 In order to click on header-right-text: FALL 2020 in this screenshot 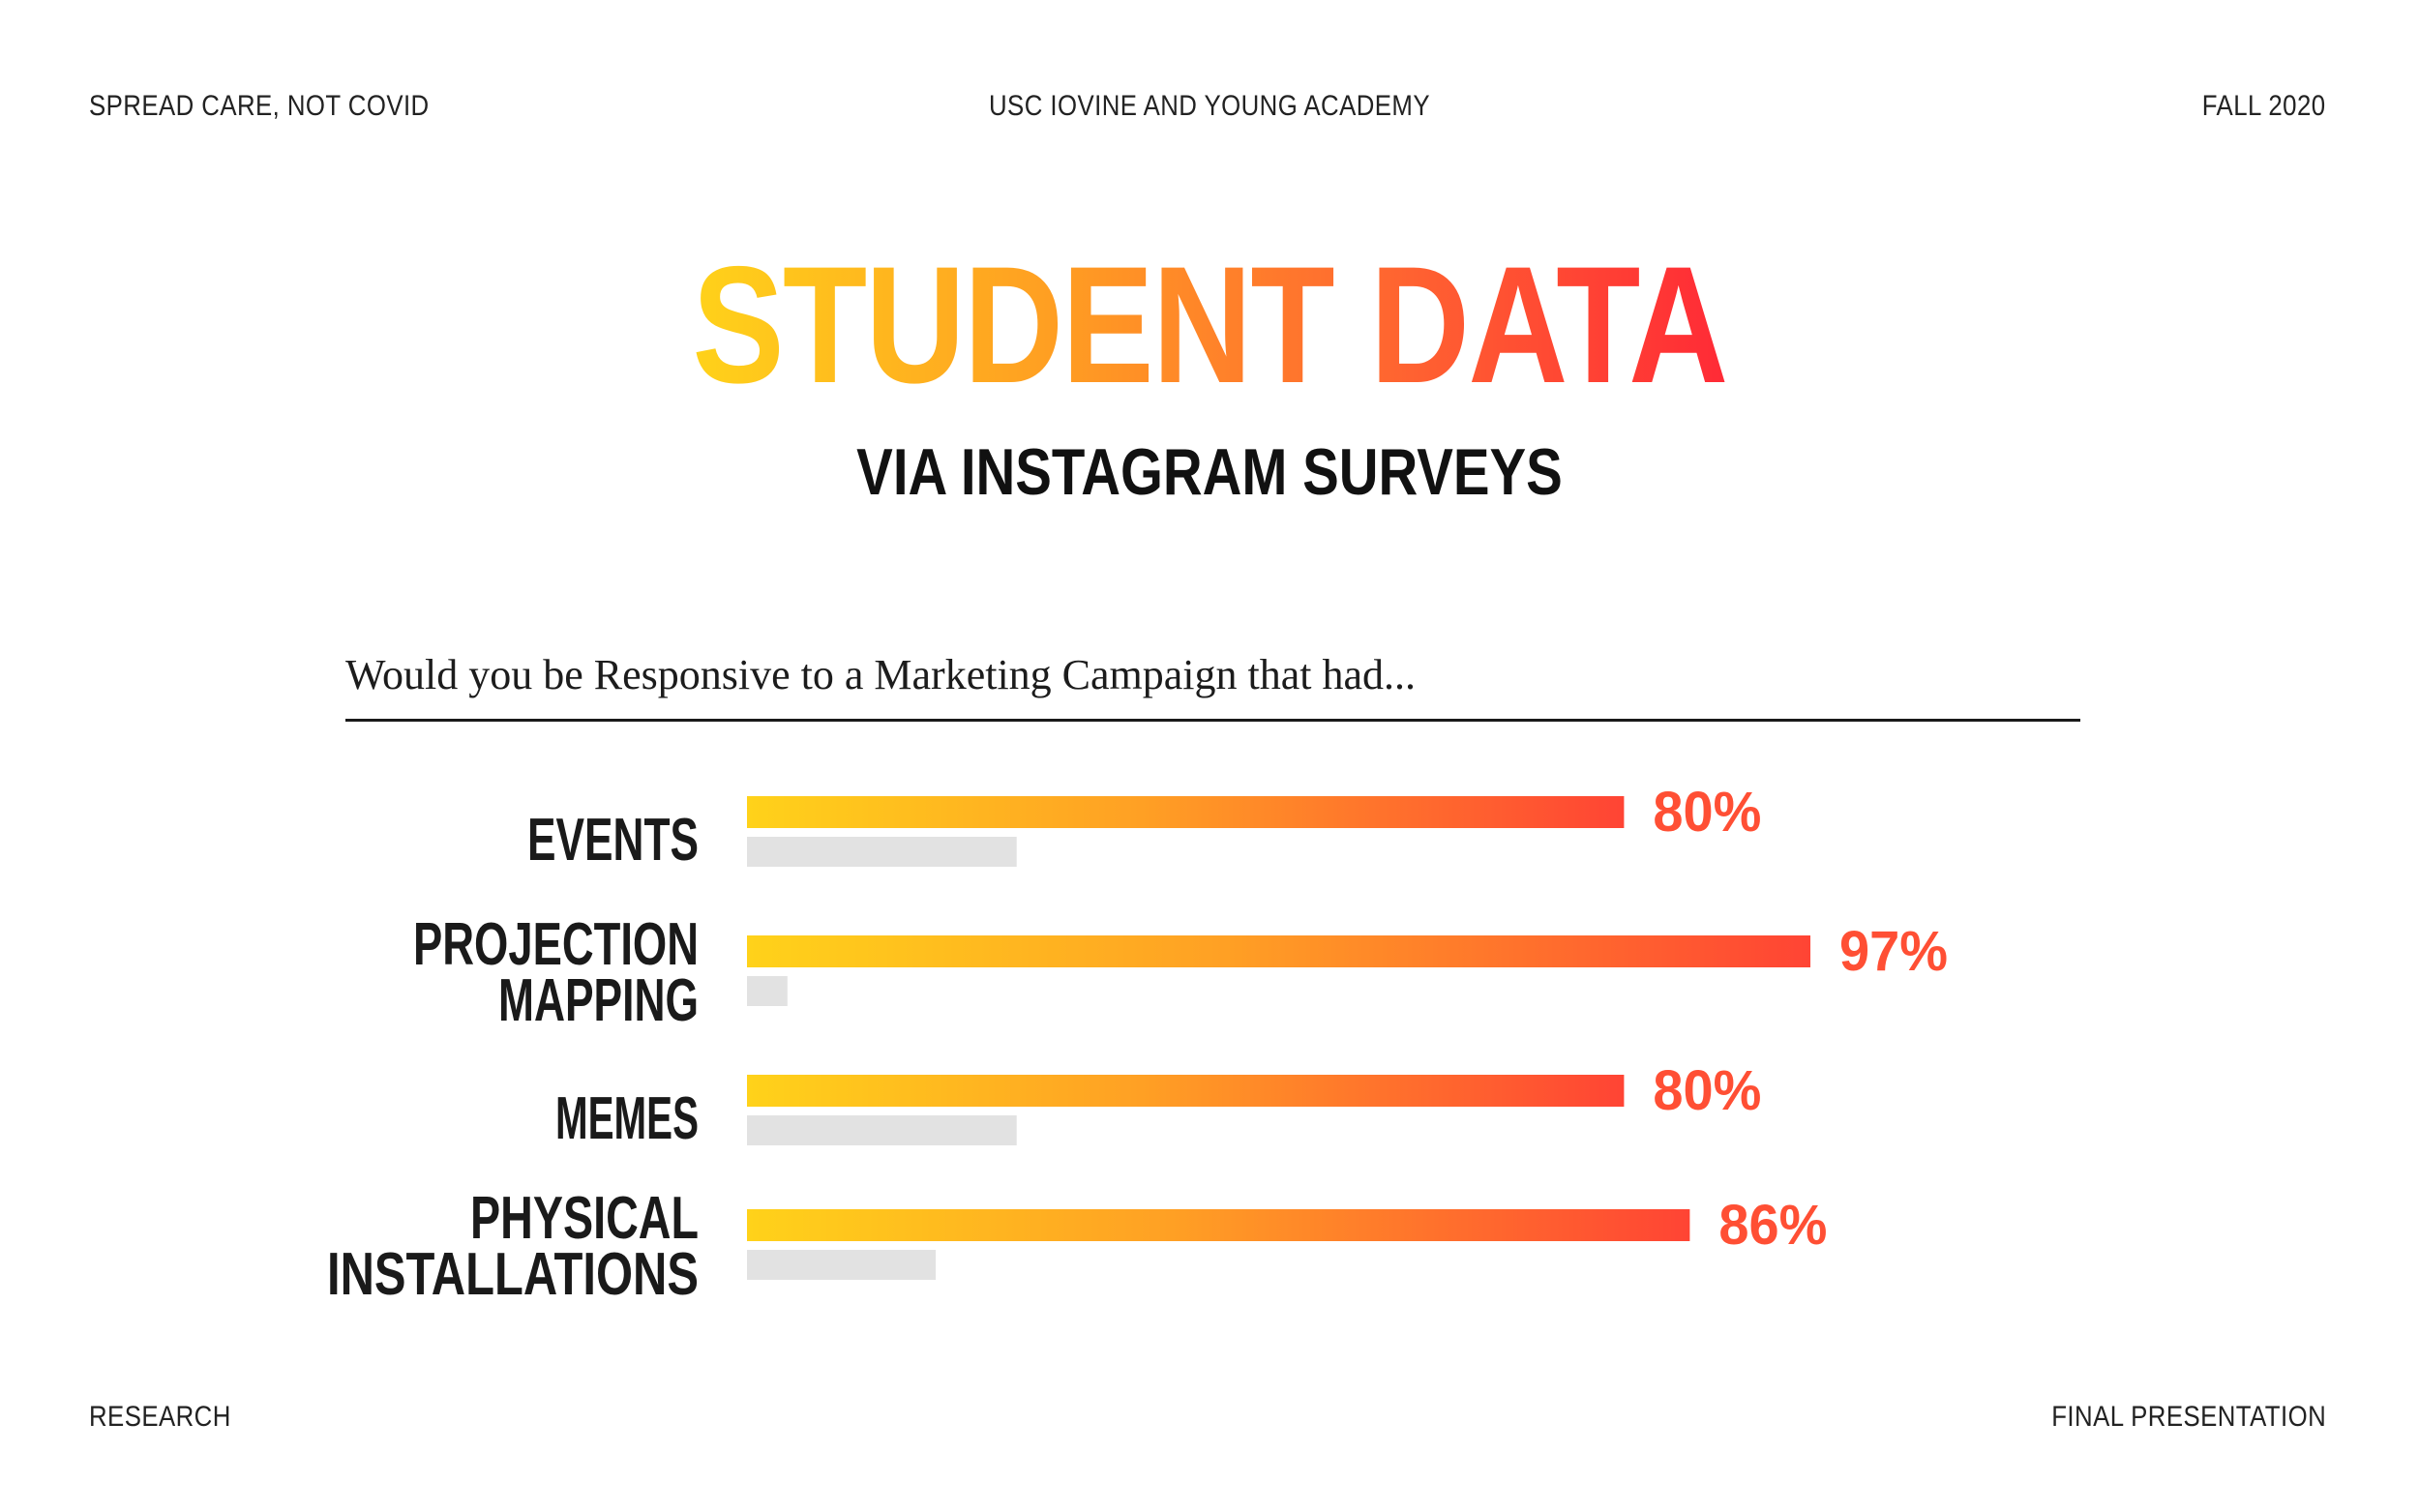, I will do `click(2264, 106)`.